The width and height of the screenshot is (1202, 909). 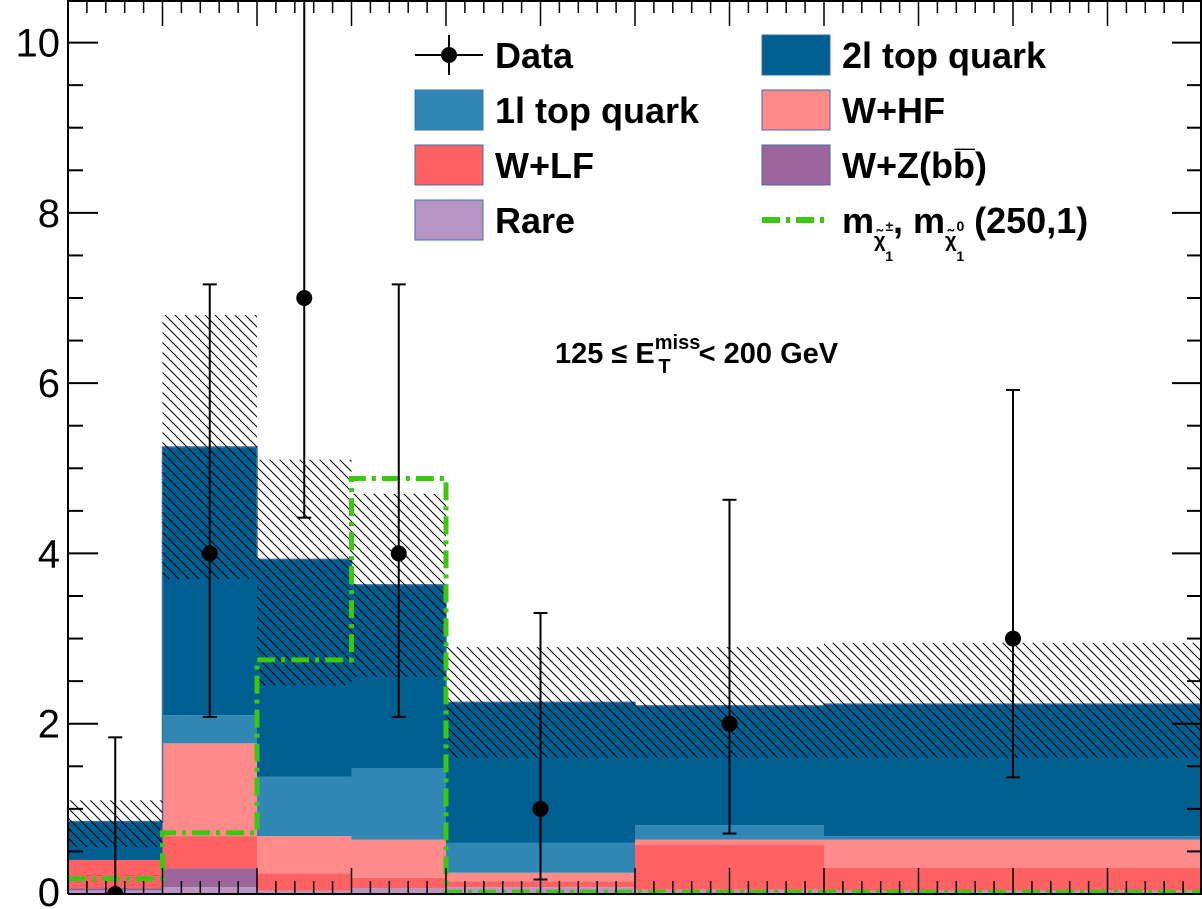 What do you see at coordinates (893, 110) in the screenshot?
I see `legend-label-whf: W+HF` at bounding box center [893, 110].